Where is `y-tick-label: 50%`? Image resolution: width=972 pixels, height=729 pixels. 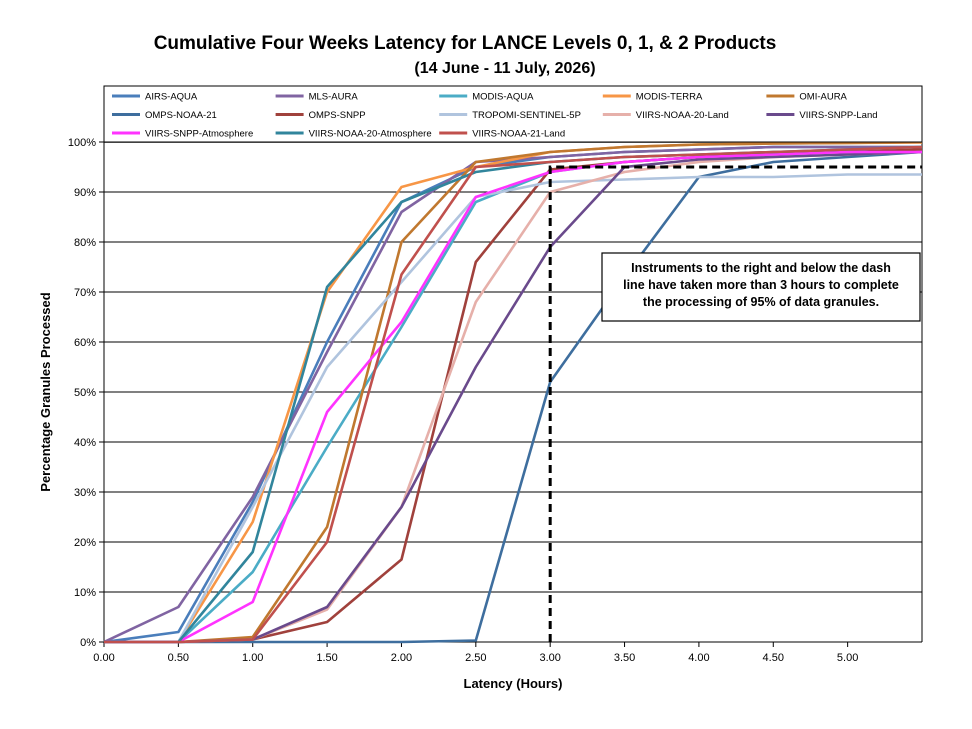 y-tick-label: 50% is located at coordinates (85, 393).